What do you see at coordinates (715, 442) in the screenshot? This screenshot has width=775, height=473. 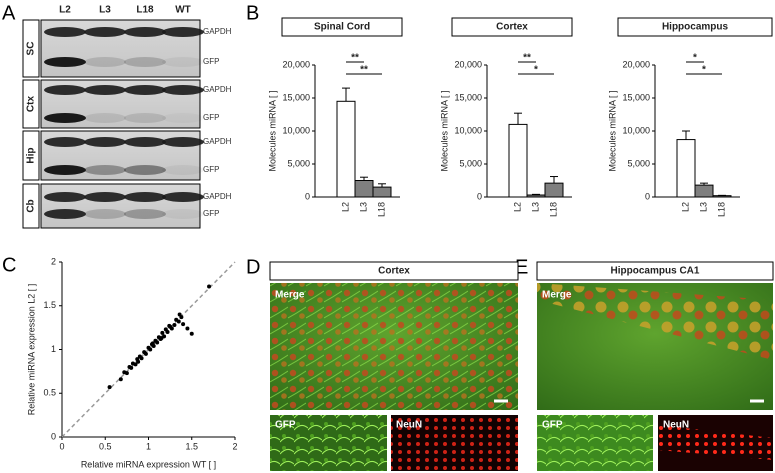 I see `neun-image-texture` at bounding box center [715, 442].